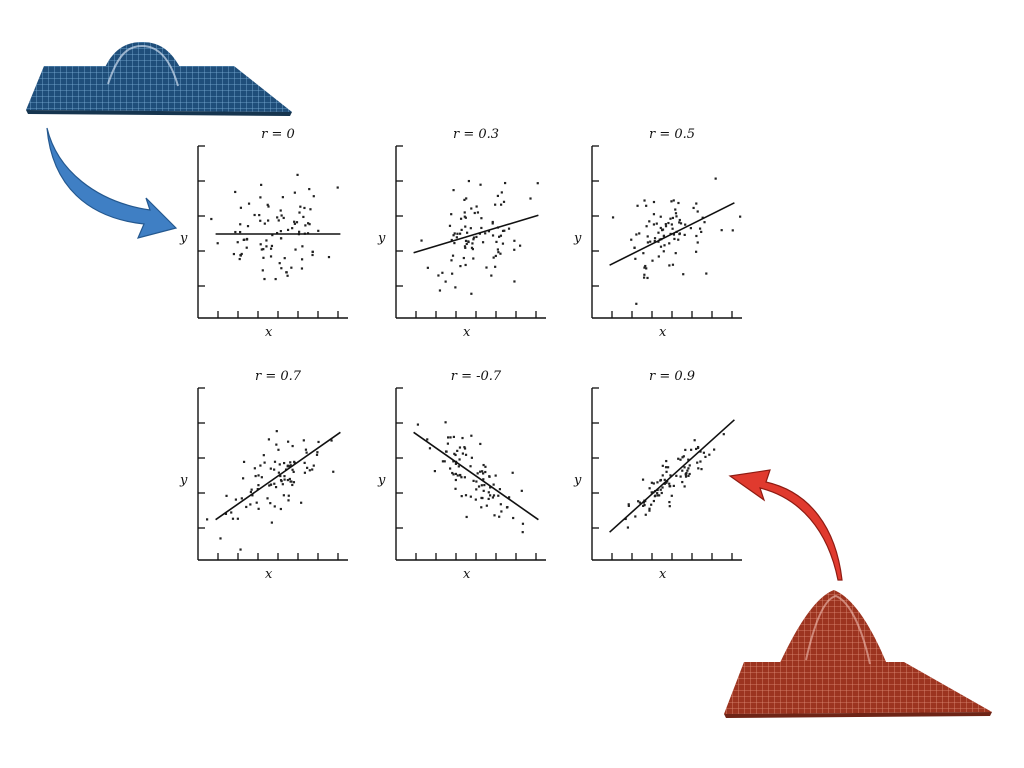  Describe the element at coordinates (278, 376) in the screenshot. I see `panel-title: r = 0.7` at that location.